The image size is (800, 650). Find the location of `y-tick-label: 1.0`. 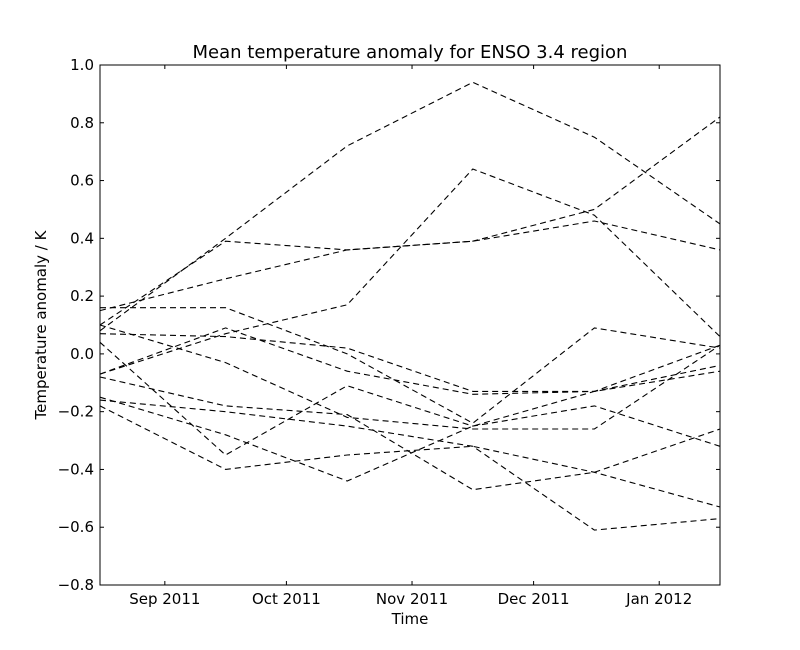

y-tick-label: 1.0 is located at coordinates (82, 65).